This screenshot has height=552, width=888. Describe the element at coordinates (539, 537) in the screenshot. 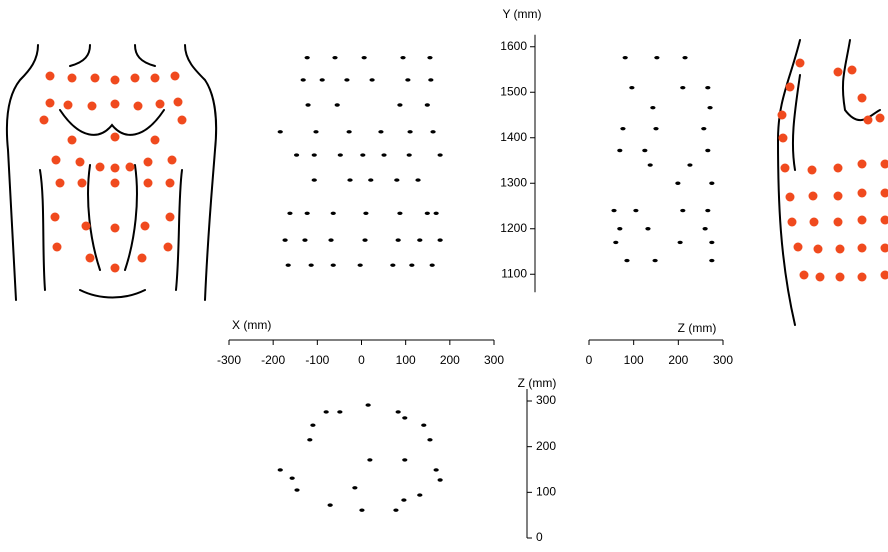

I see `y-tick-label: 0` at that location.